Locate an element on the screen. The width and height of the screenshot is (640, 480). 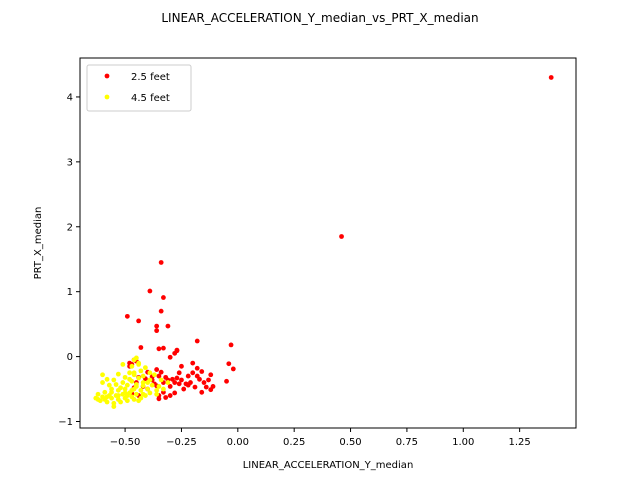
x-tick-label: 1.00 is located at coordinates (463, 442).